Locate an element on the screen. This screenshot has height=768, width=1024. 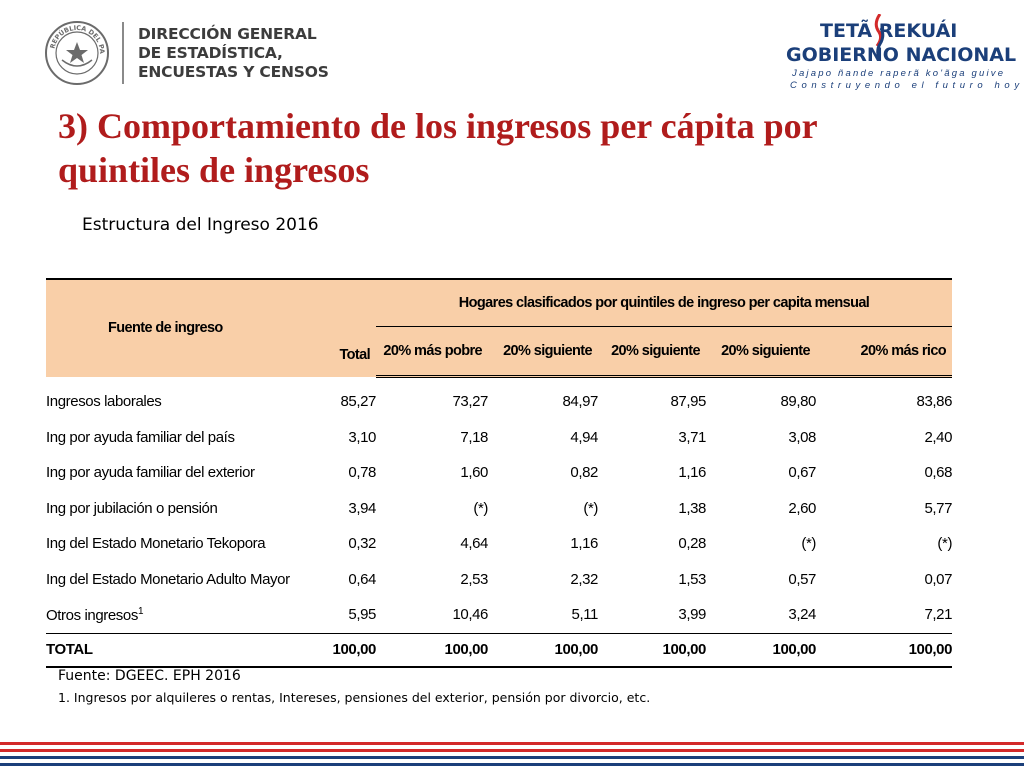
footer-stripes is located at coordinates (512, 754).